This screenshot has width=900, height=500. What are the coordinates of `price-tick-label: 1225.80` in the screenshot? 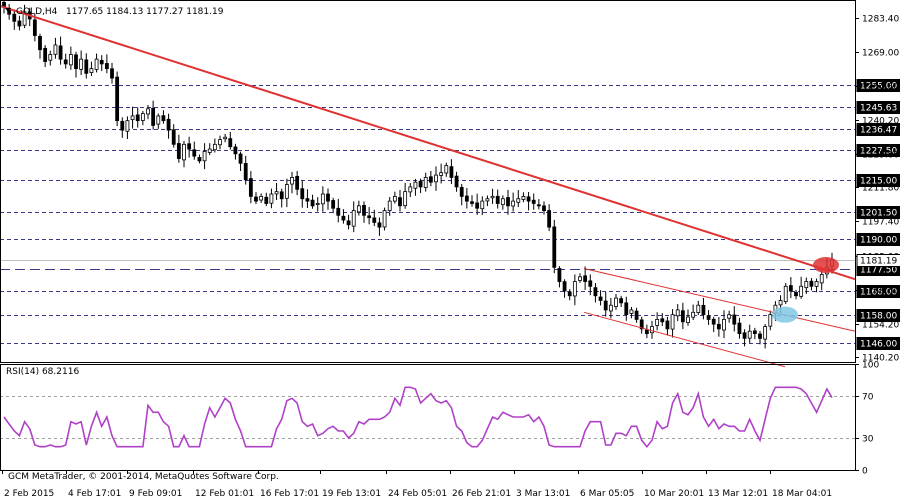 It's located at (880, 156).